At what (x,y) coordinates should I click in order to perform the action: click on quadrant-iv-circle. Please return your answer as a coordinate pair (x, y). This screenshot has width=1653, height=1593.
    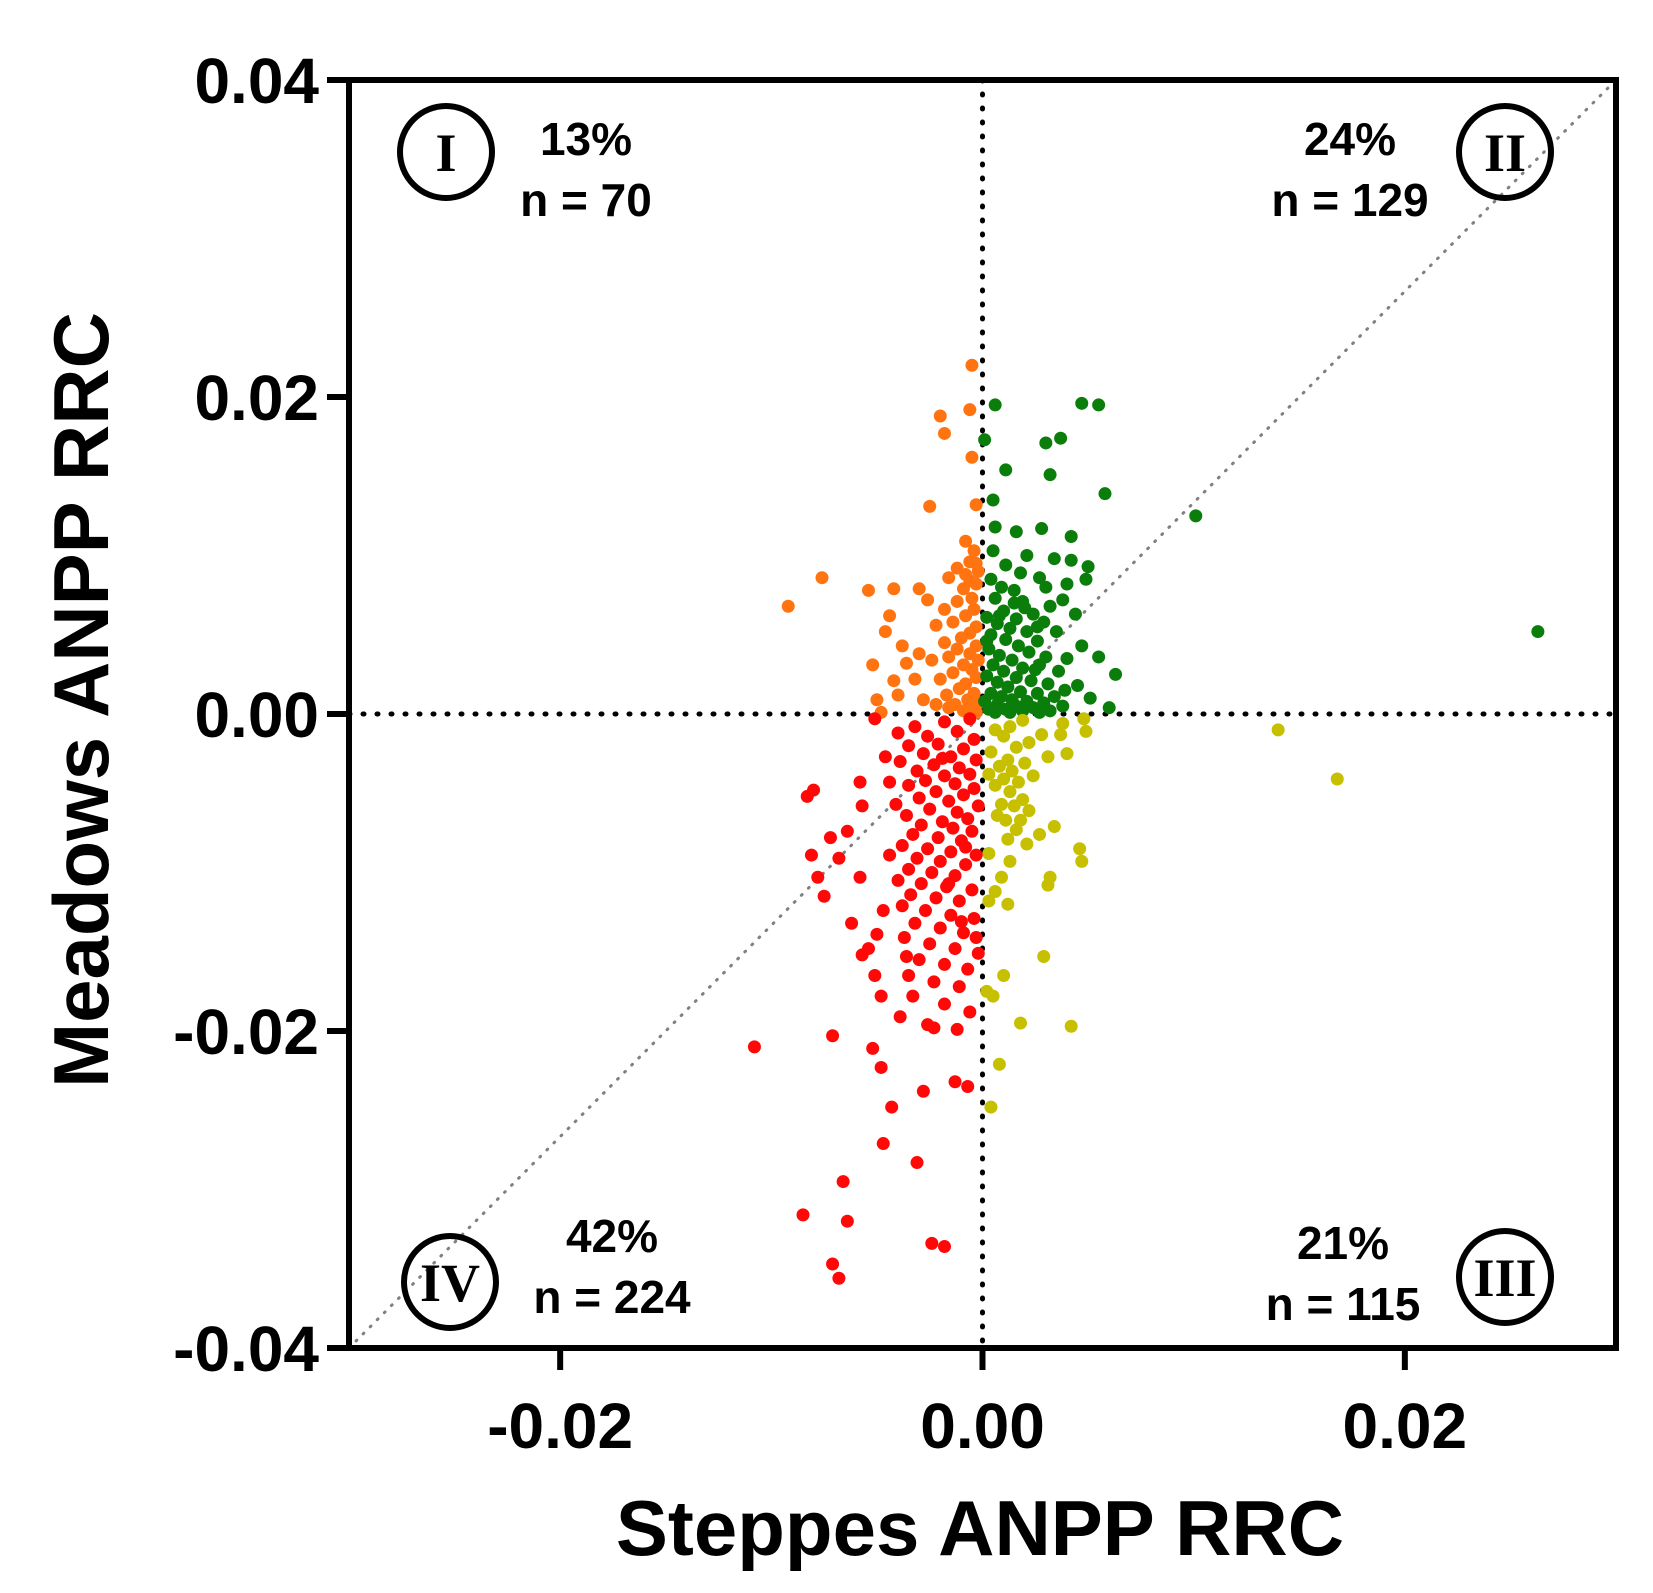
    Looking at the image, I should click on (450, 1282).